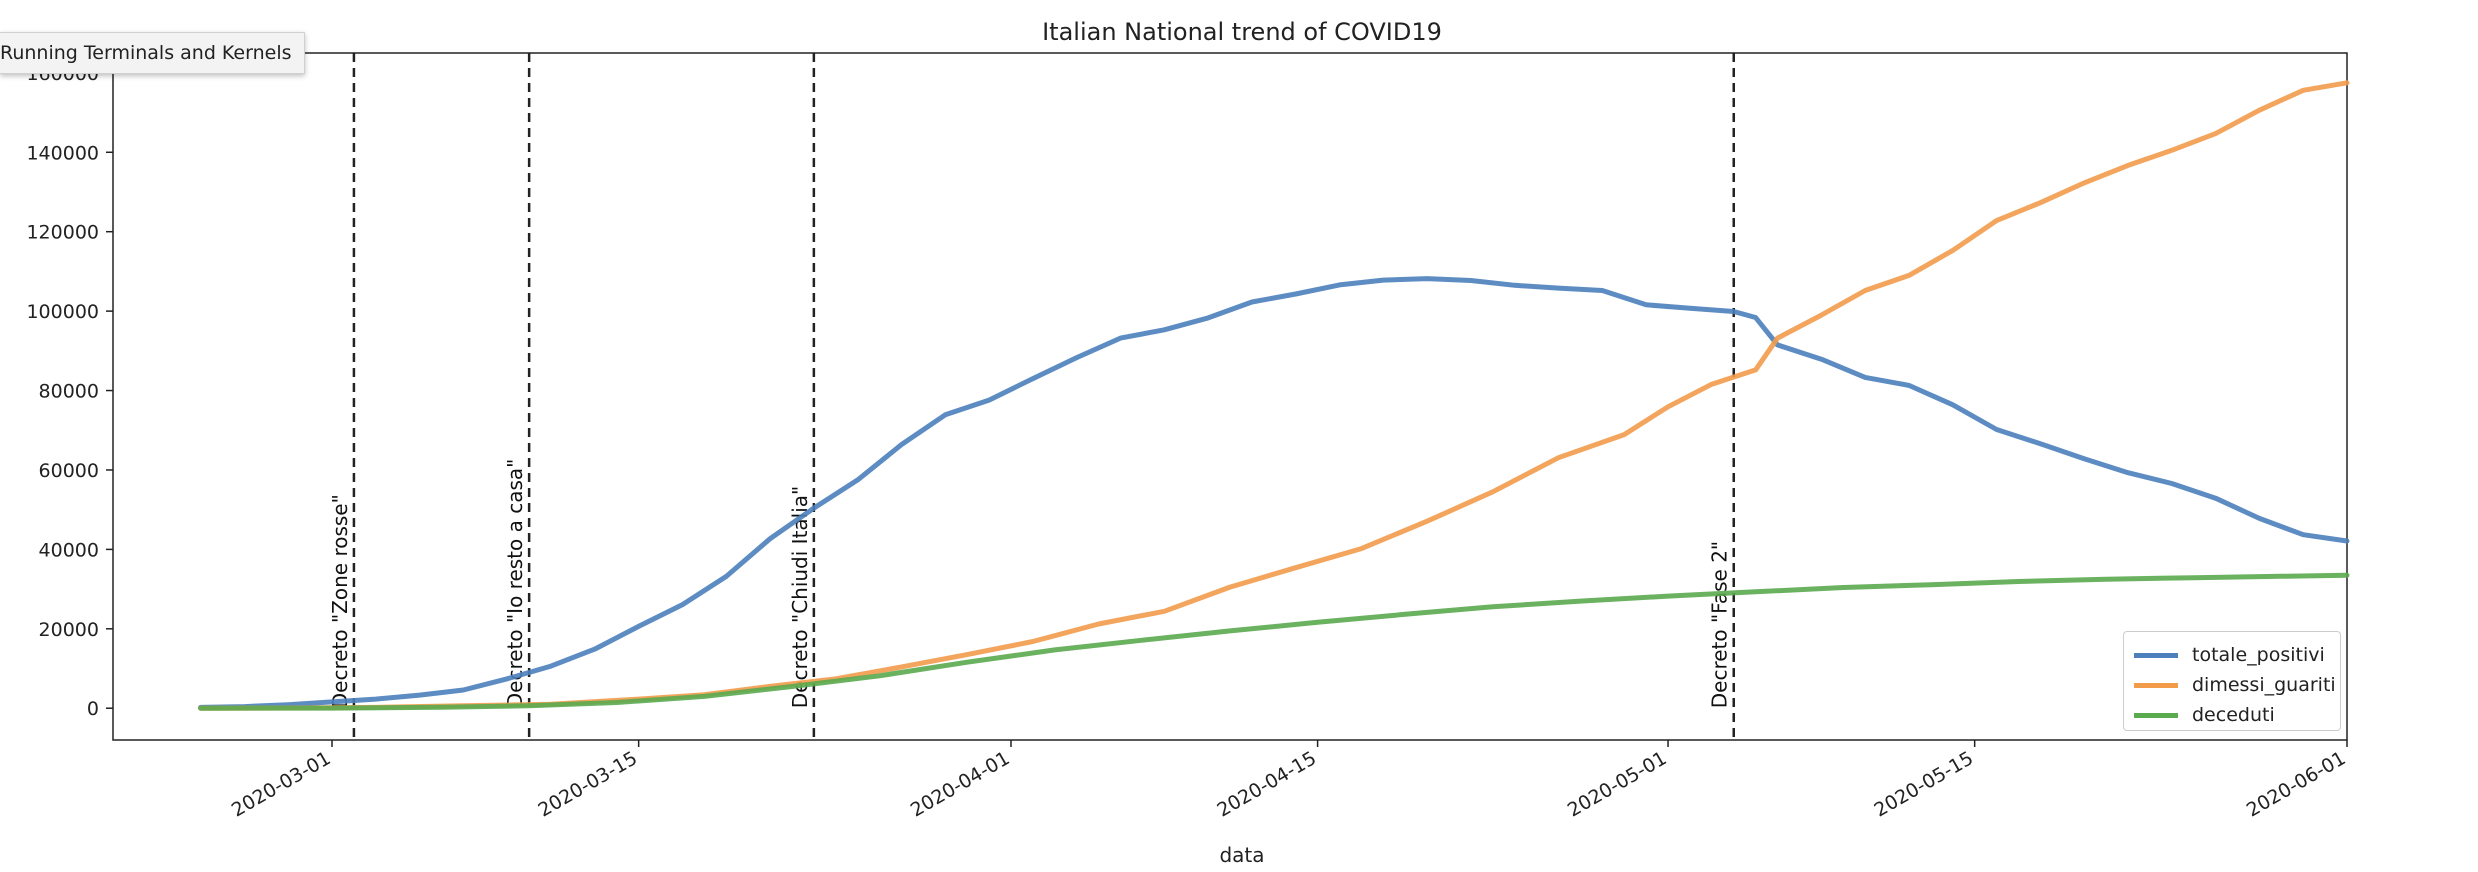  Describe the element at coordinates (93, 709) in the screenshot. I see `y-tick-label: 0` at that location.